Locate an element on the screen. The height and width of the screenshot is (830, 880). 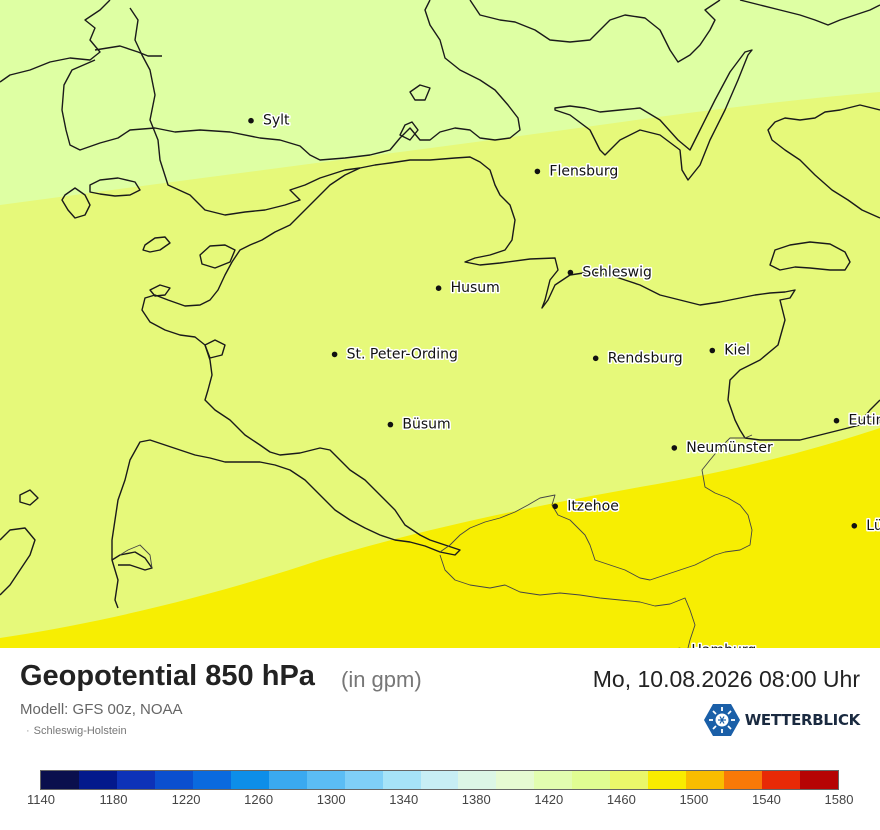
color-scale-tick-label: 1300 is located at coordinates (331, 799).